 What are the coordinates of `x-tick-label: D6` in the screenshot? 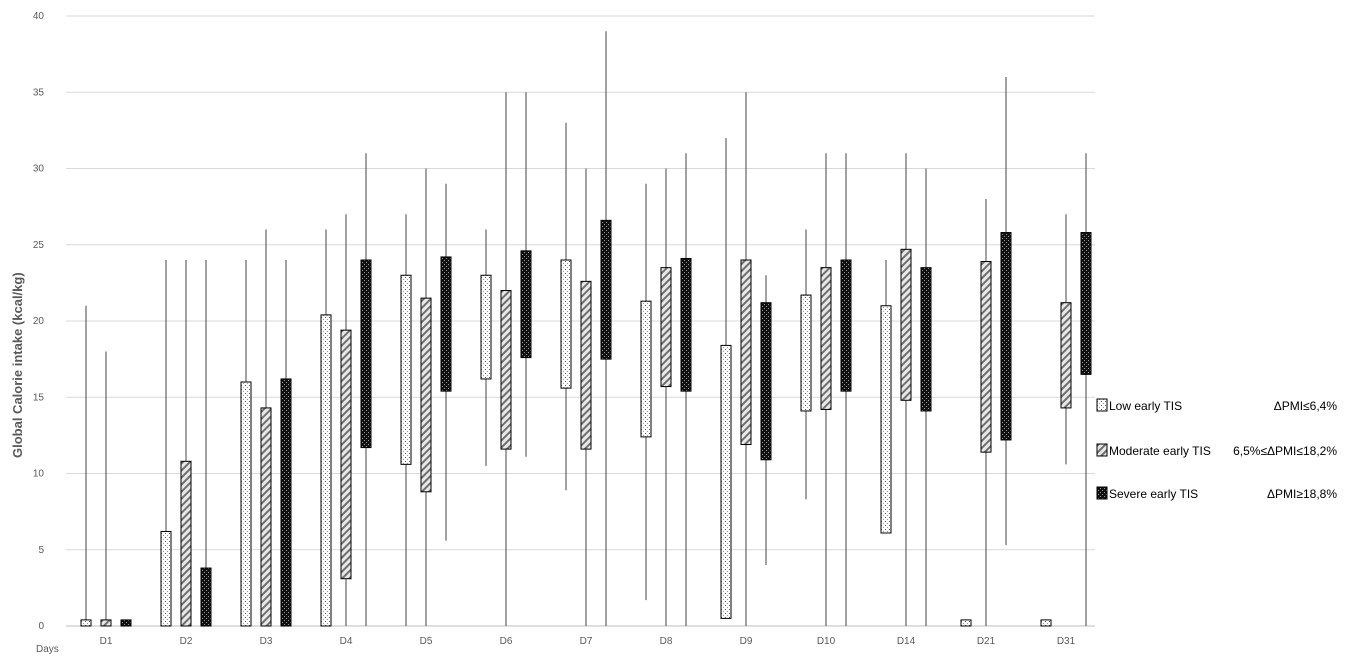 It's located at (506, 641).